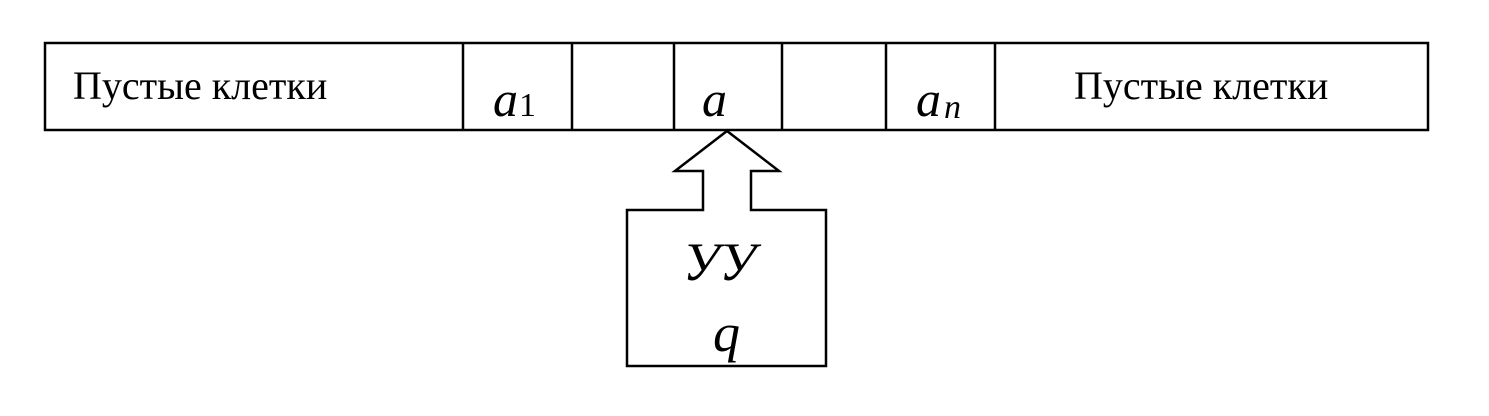  What do you see at coordinates (1201, 85) in the screenshot?
I see `tape-right-empty-label: Пустые клетки` at bounding box center [1201, 85].